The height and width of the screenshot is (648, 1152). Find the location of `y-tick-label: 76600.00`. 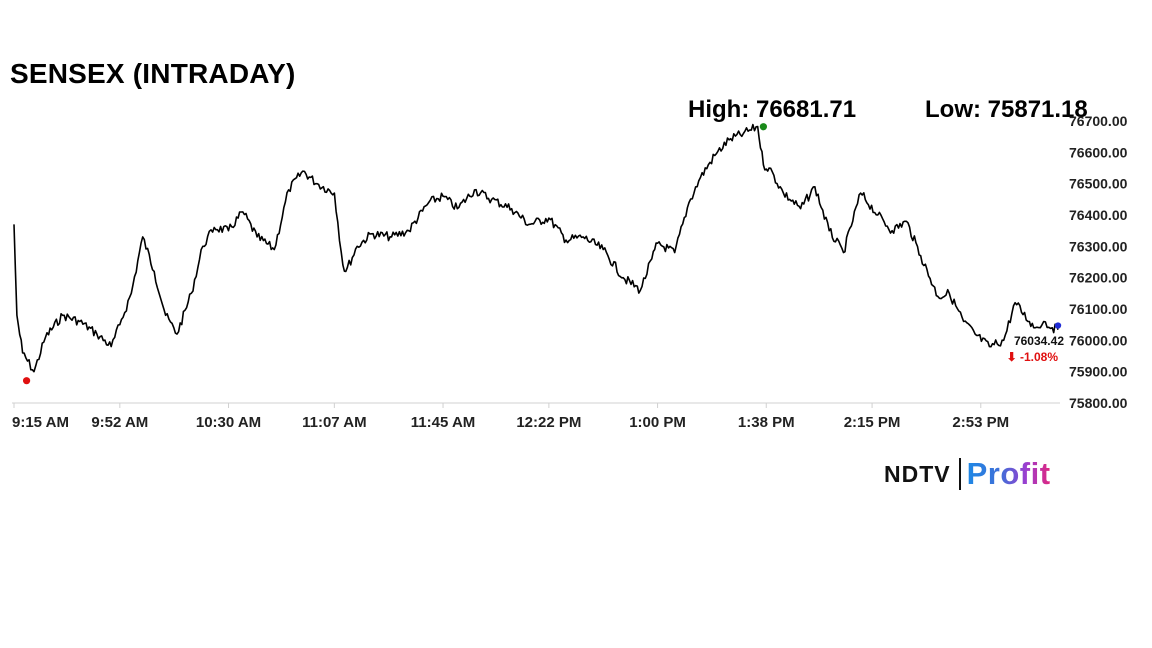

y-tick-label: 76600.00 is located at coordinates (1098, 152).